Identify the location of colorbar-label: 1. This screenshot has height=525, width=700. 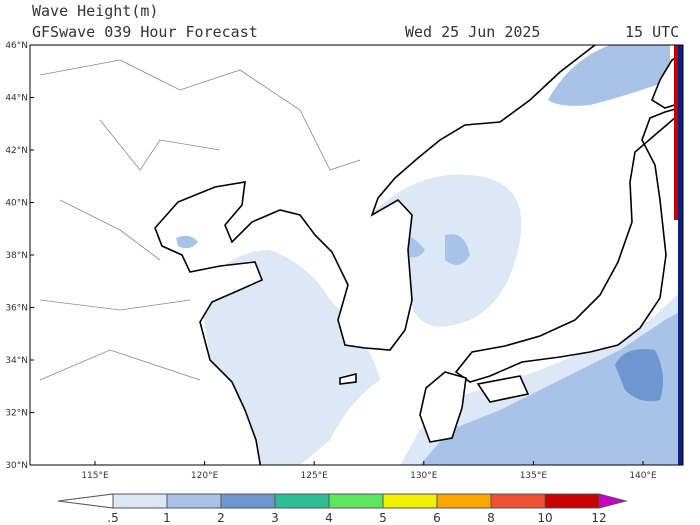
(167, 518).